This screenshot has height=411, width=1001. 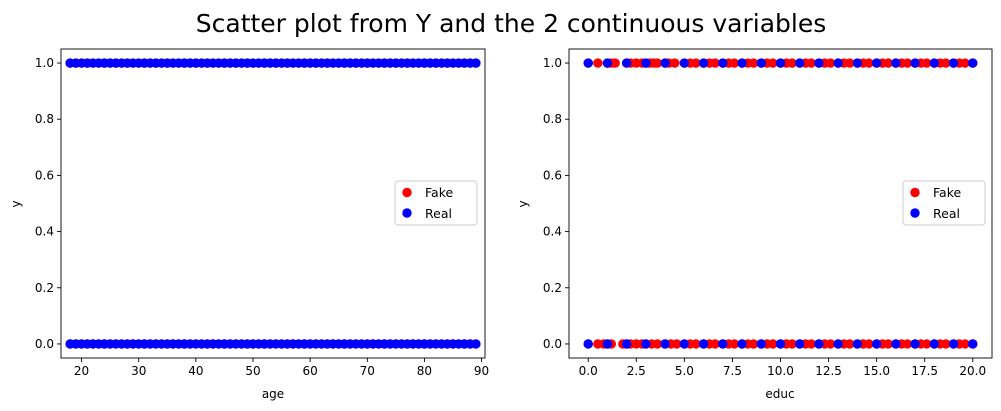 What do you see at coordinates (407, 213) in the screenshot?
I see `legend-real-marker` at bounding box center [407, 213].